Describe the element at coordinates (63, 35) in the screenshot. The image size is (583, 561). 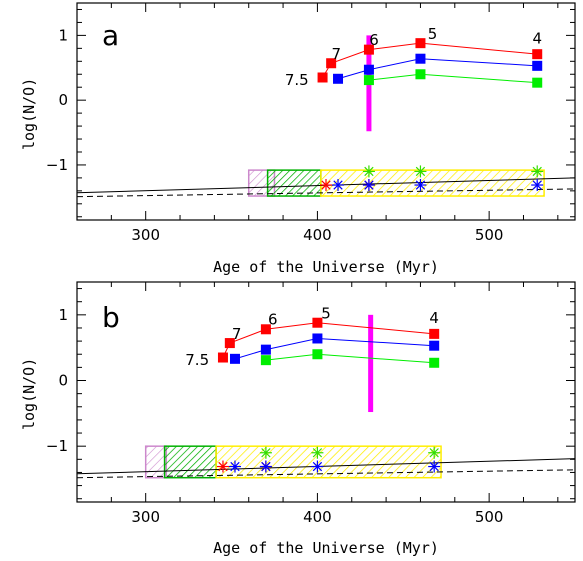
I see `panel-a-y-tick-label: 1` at that location.